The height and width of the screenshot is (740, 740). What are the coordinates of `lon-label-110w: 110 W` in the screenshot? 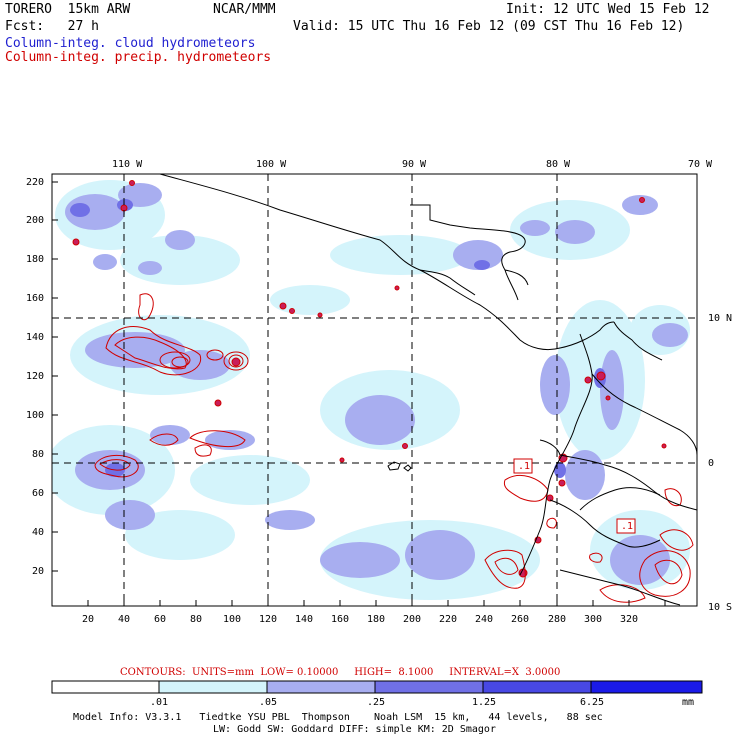 It's located at (127, 164).